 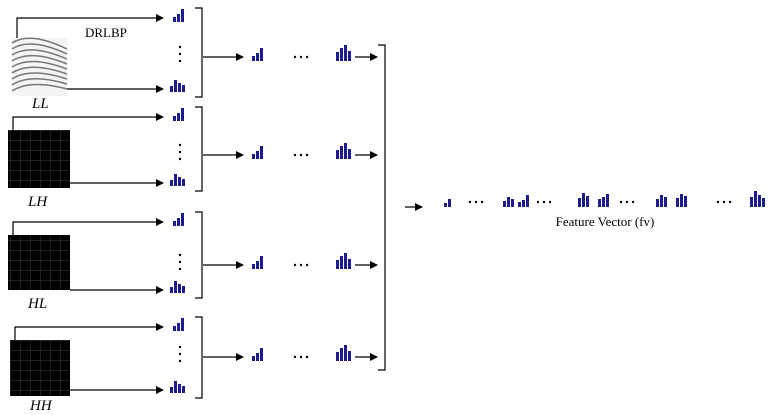 What do you see at coordinates (605, 221) in the screenshot?
I see `output-label: Feature Vector (fv)` at bounding box center [605, 221].